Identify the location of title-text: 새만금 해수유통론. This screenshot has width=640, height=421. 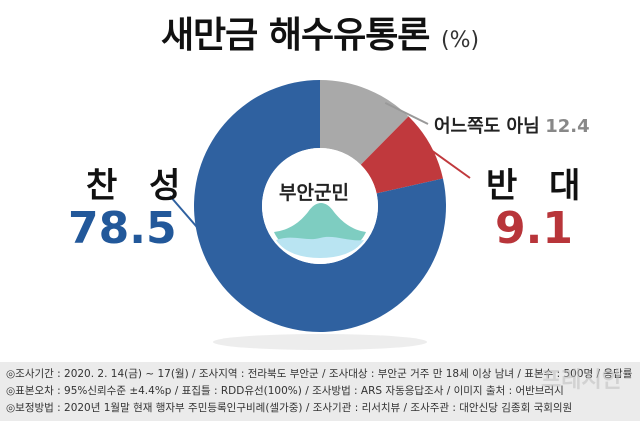
(295, 35).